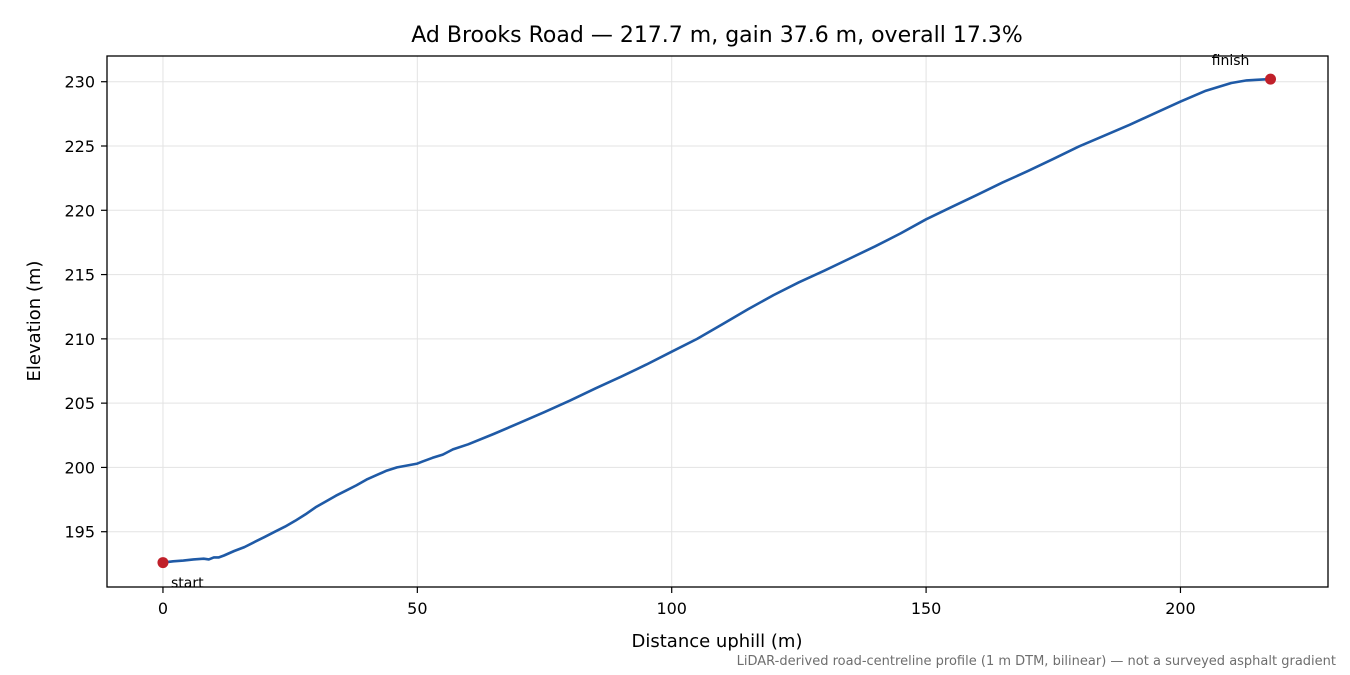 This screenshot has width=1350, height=675. I want to click on x-axis: 0 50 100 150 200, so click(677, 602).